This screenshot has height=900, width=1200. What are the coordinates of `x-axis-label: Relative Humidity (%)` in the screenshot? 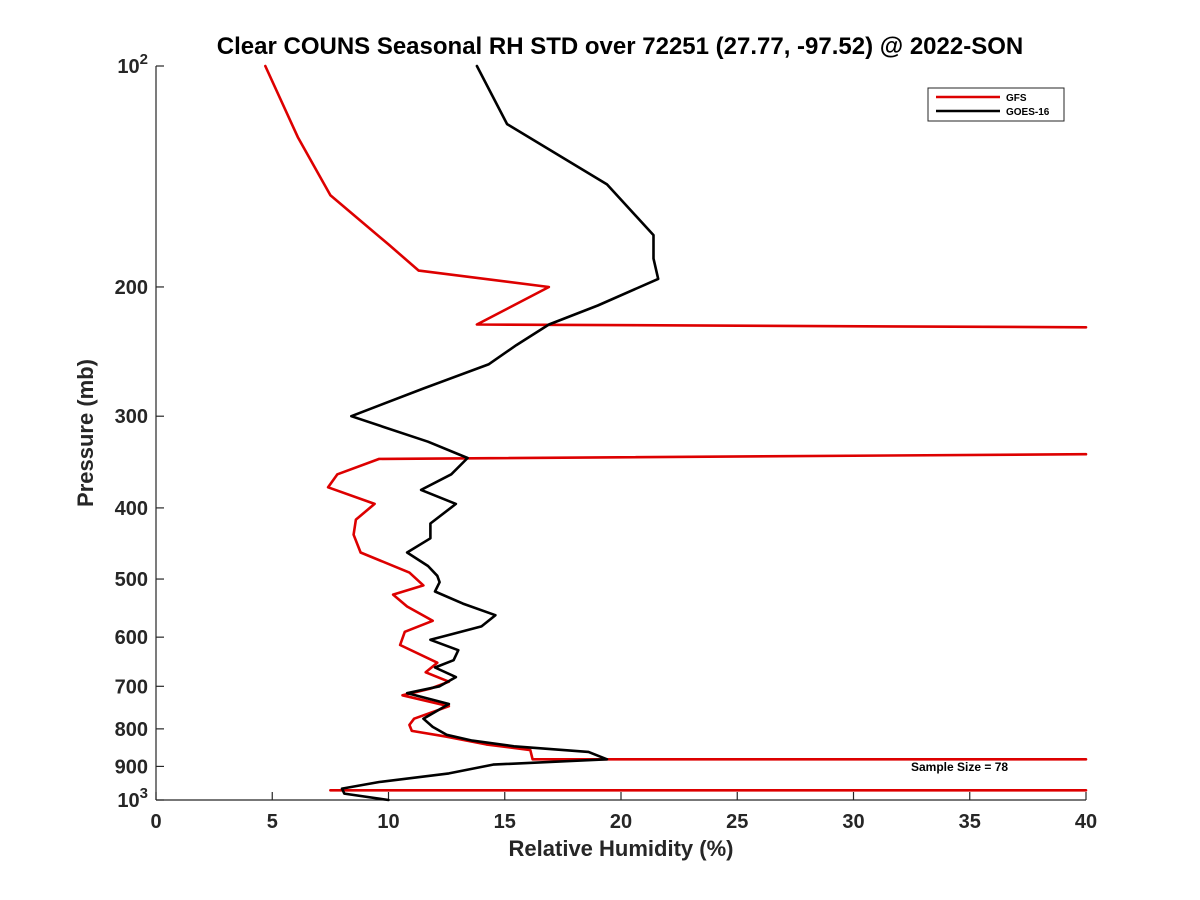 It's located at (621, 848).